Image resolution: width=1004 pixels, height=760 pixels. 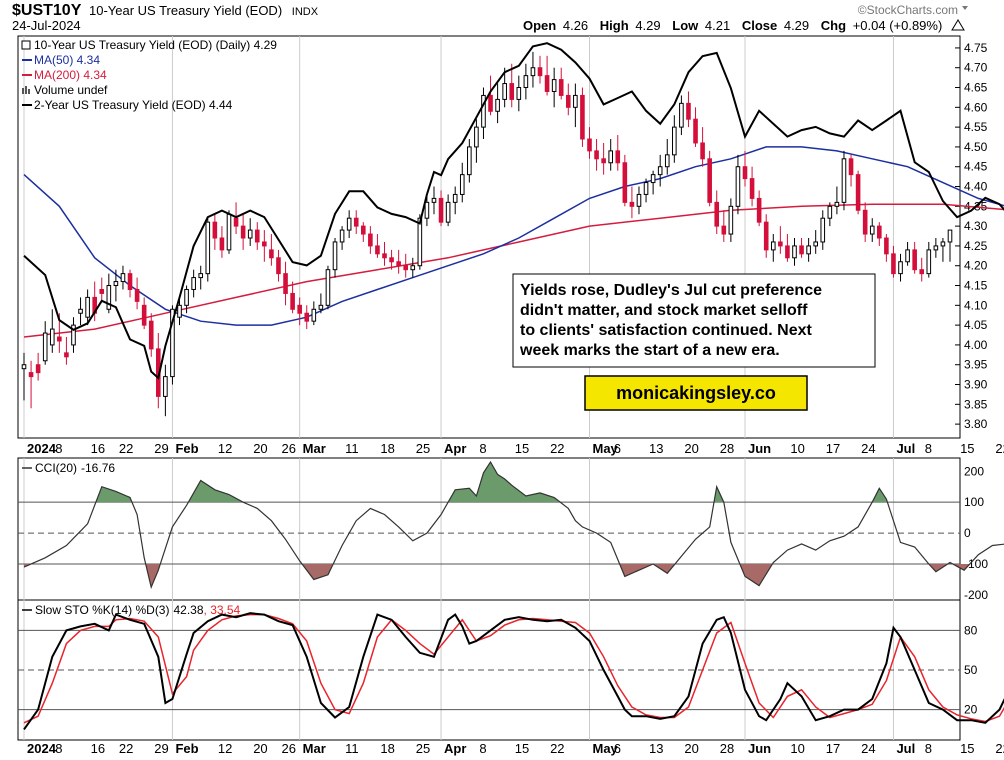 What do you see at coordinates (696, 393) in the screenshot?
I see `site-badge-text: monicakingsley.co` at bounding box center [696, 393].